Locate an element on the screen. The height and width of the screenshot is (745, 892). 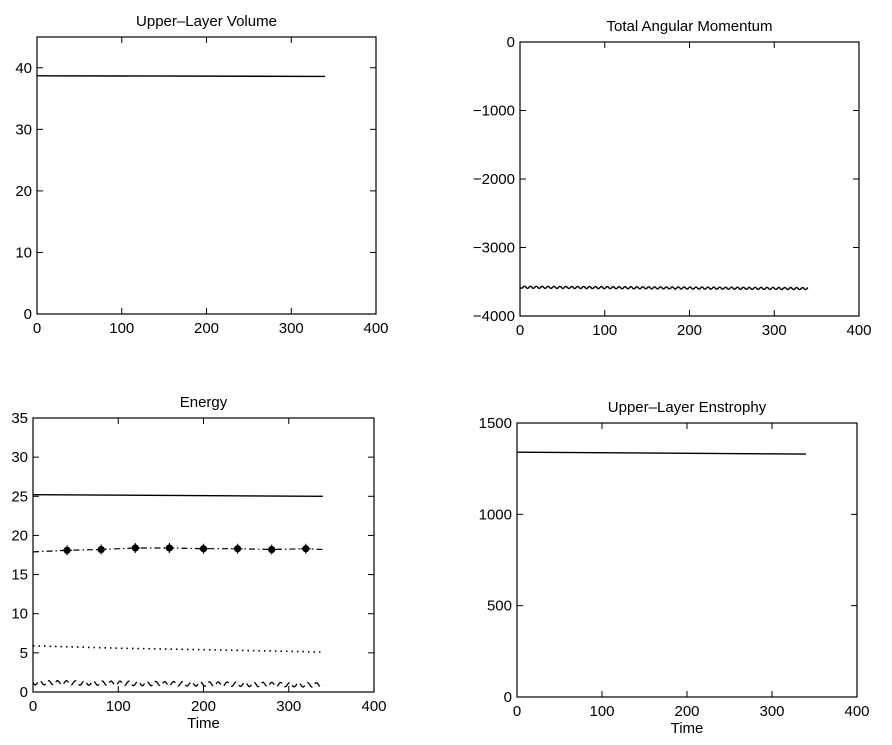
series-3-line is located at coordinates (177, 649).